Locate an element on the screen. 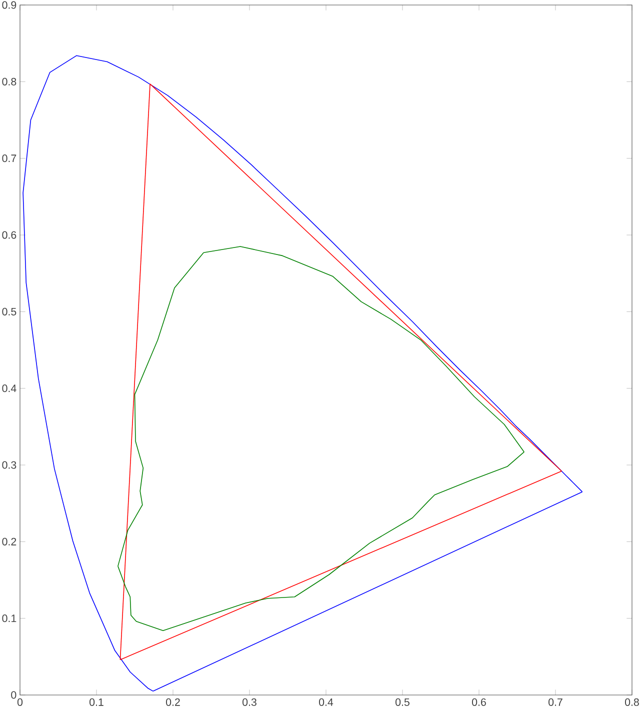  x-tick-label: 0.7 is located at coordinates (555, 702).